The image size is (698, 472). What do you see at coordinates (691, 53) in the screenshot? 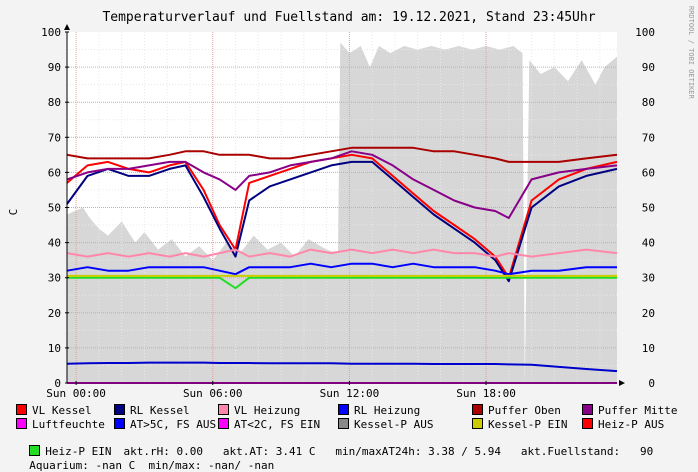
I see `watermark: RRDTOOL / TOBI OETIKER` at bounding box center [691, 53].